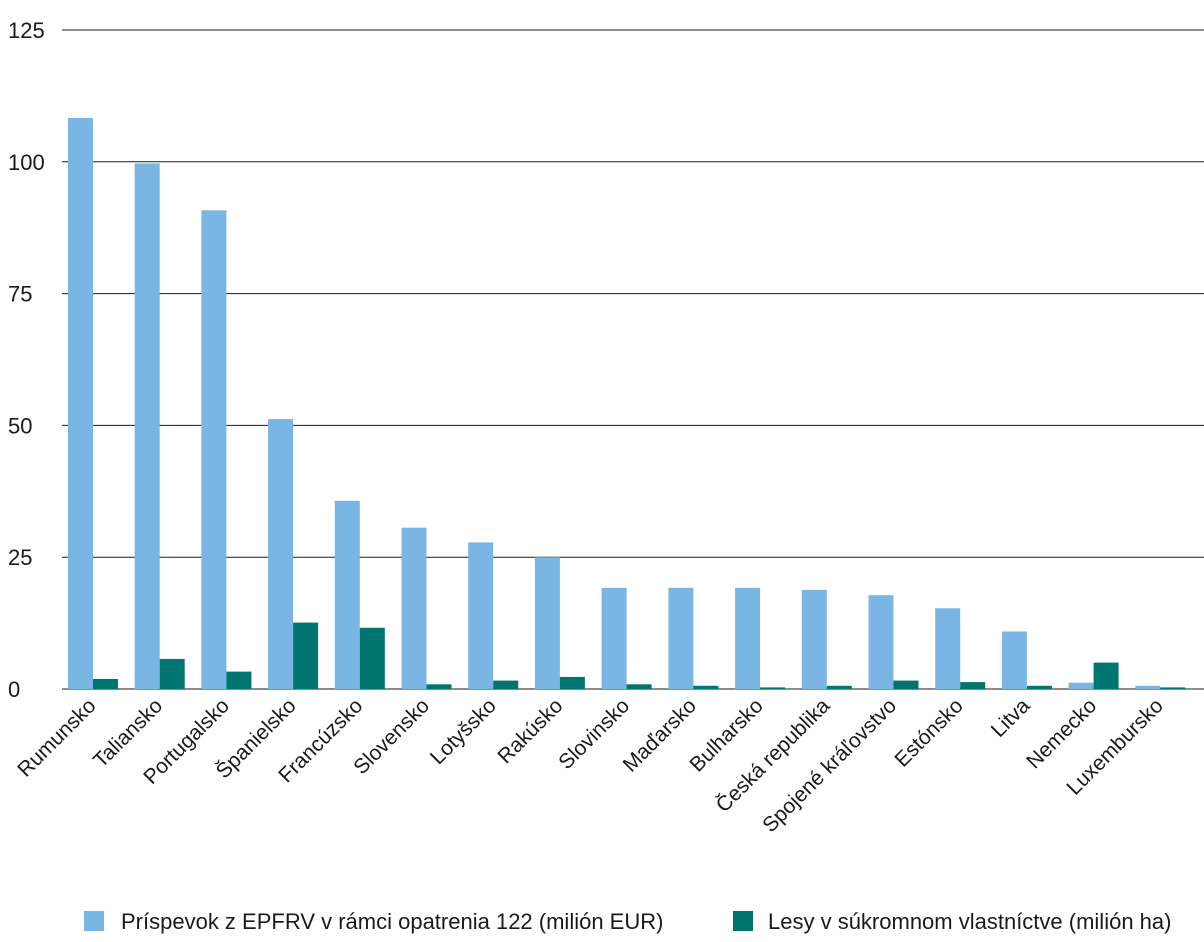  I want to click on y-tick-label: 50, so click(20, 425).